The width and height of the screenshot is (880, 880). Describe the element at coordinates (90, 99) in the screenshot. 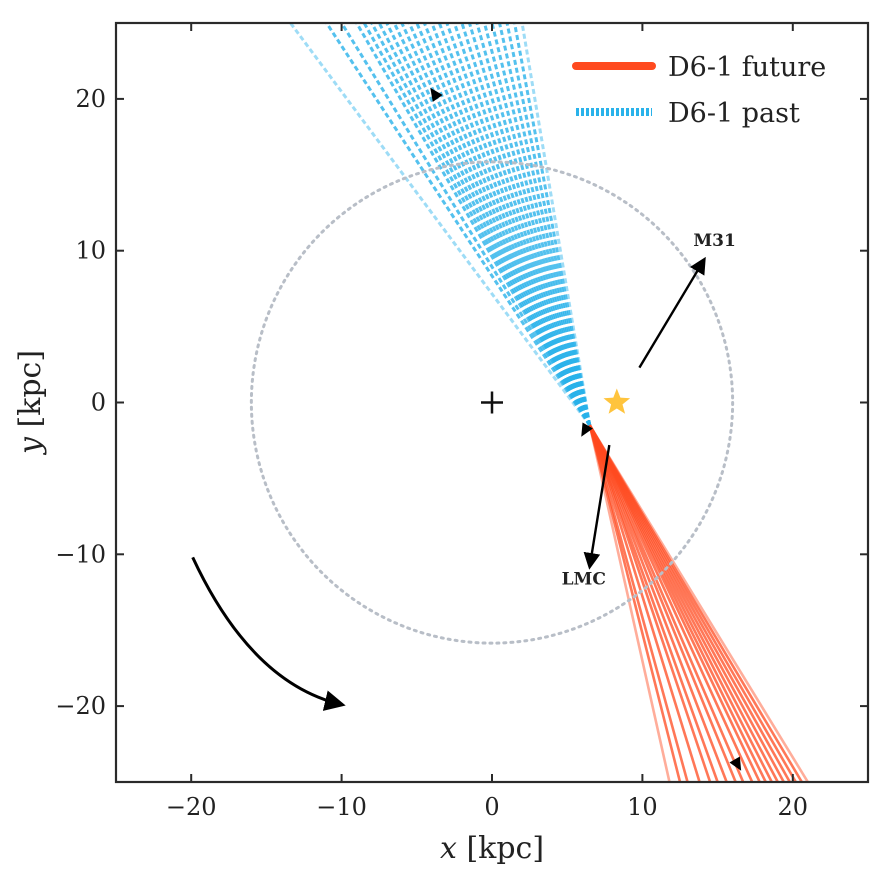

I see `y-tick-label: 20` at that location.